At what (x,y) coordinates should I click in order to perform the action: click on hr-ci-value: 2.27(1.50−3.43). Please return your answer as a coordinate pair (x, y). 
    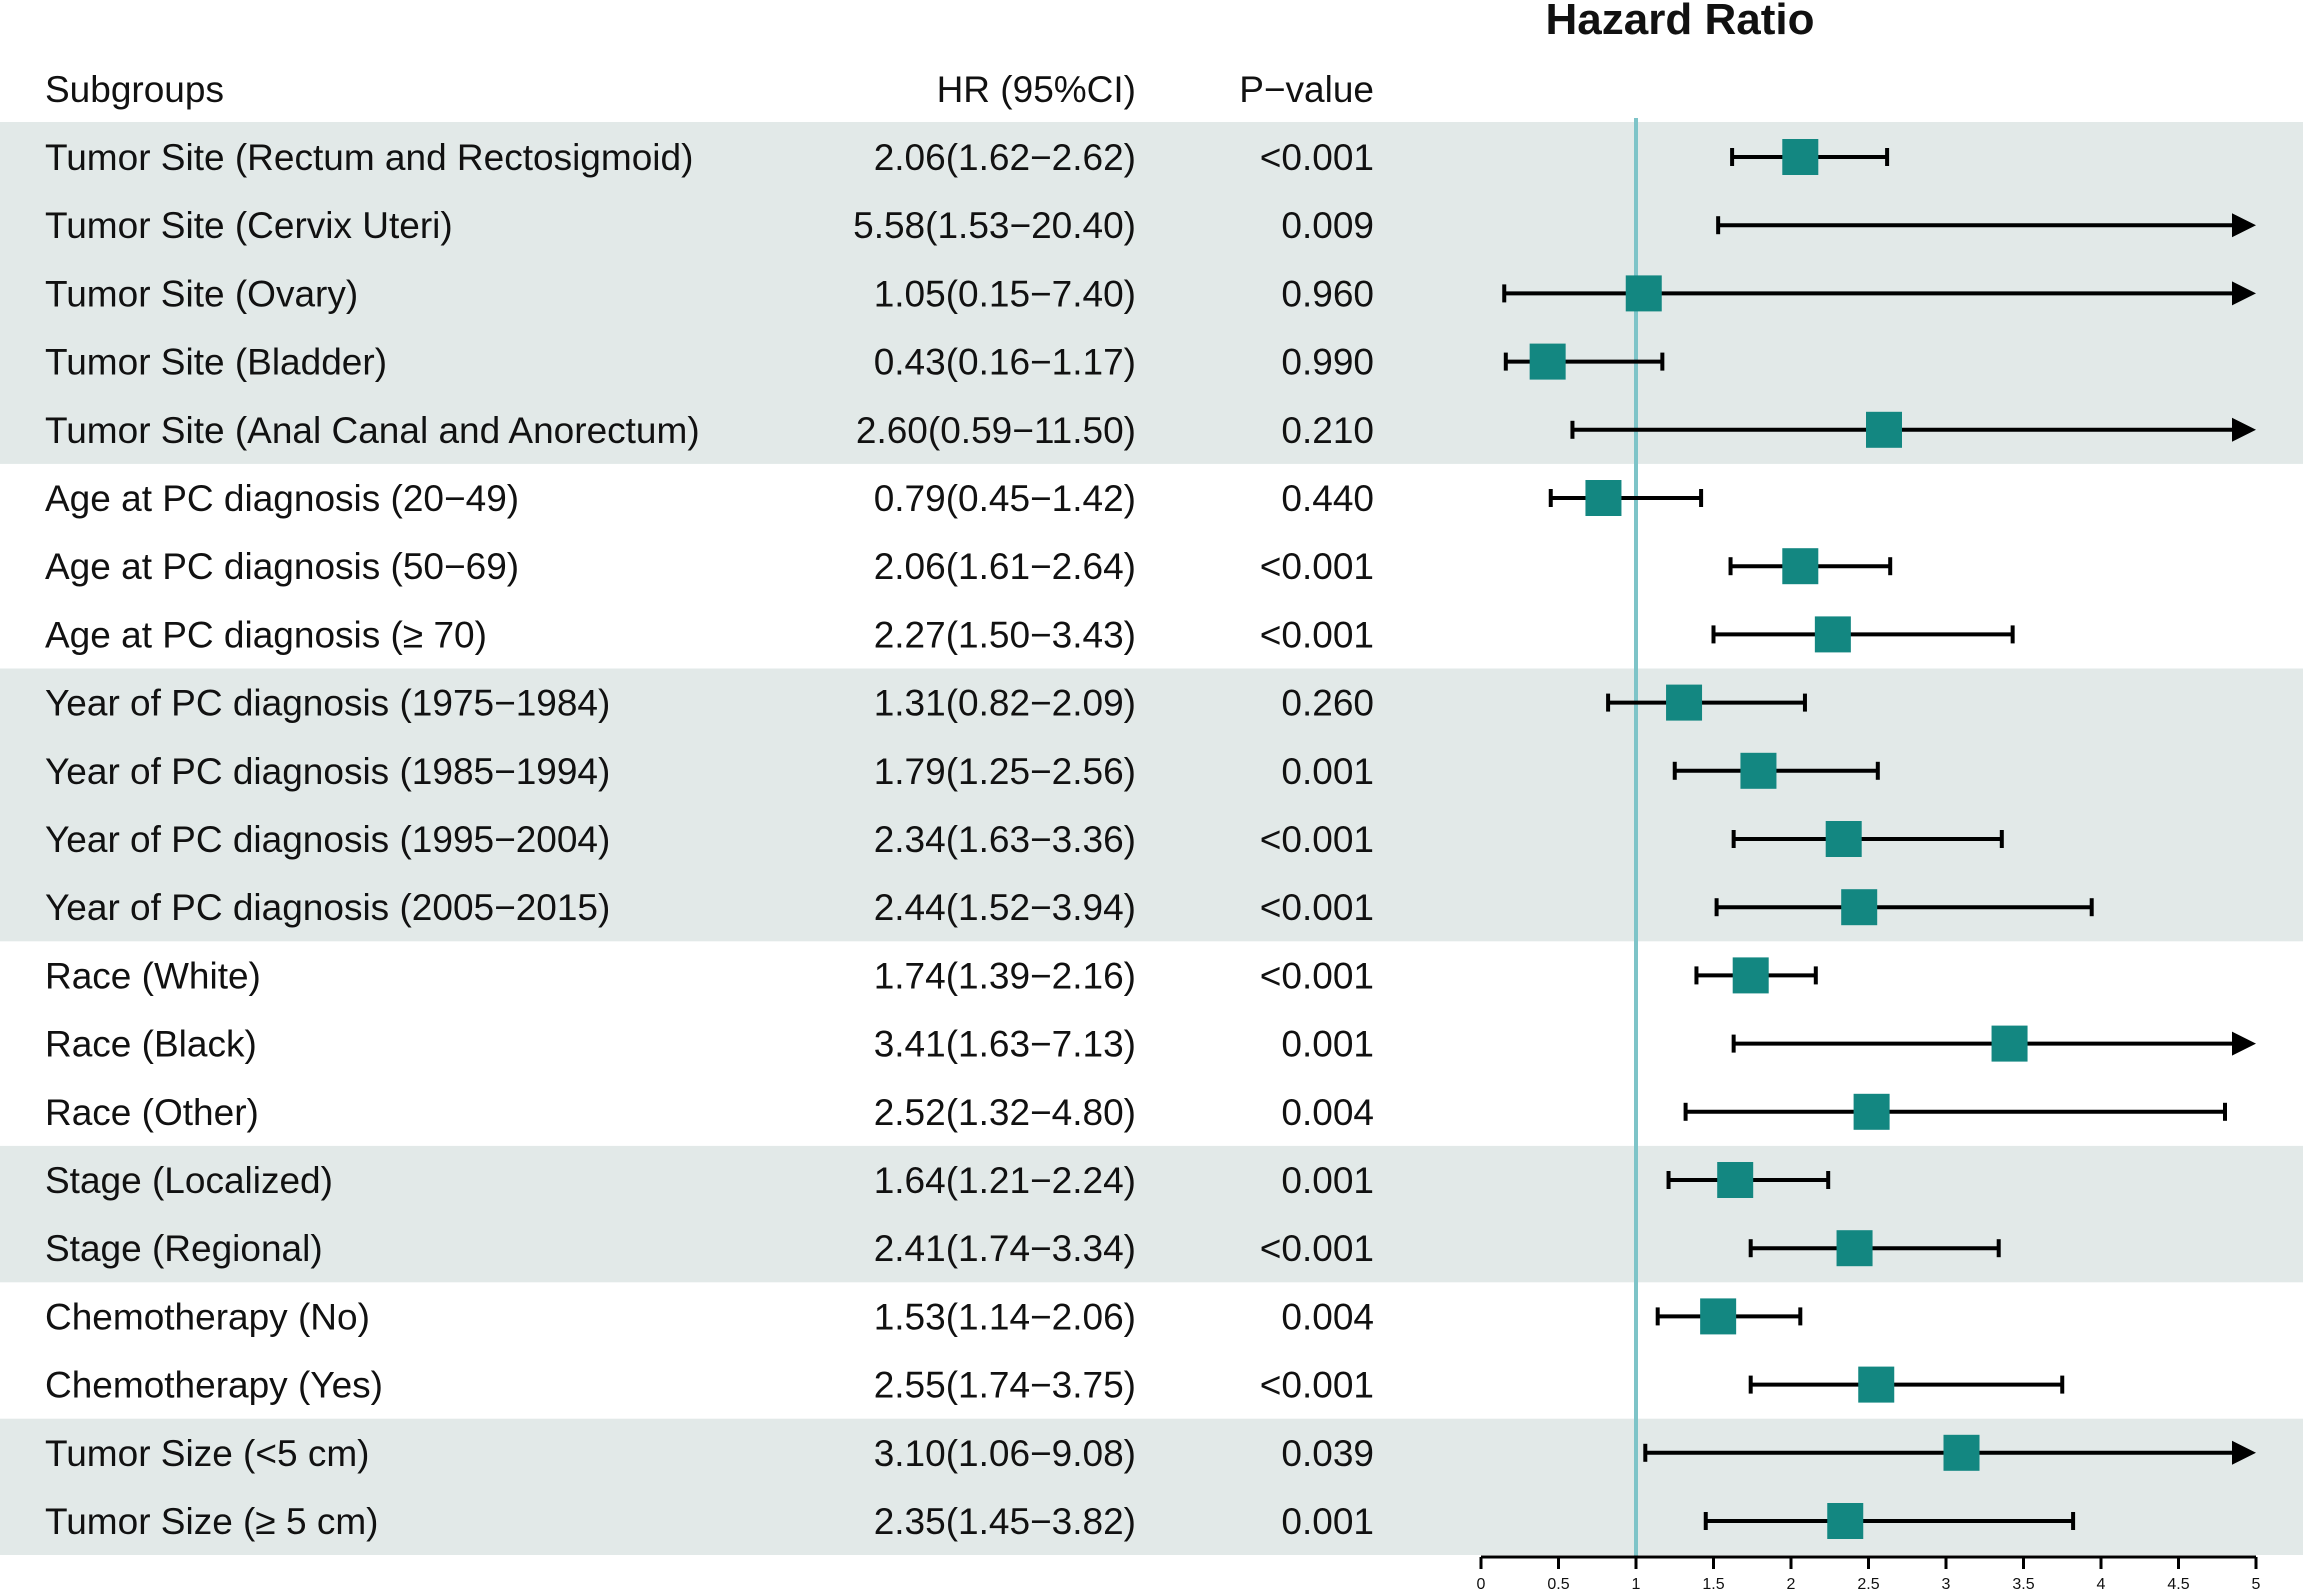
    Looking at the image, I should click on (1005, 634).